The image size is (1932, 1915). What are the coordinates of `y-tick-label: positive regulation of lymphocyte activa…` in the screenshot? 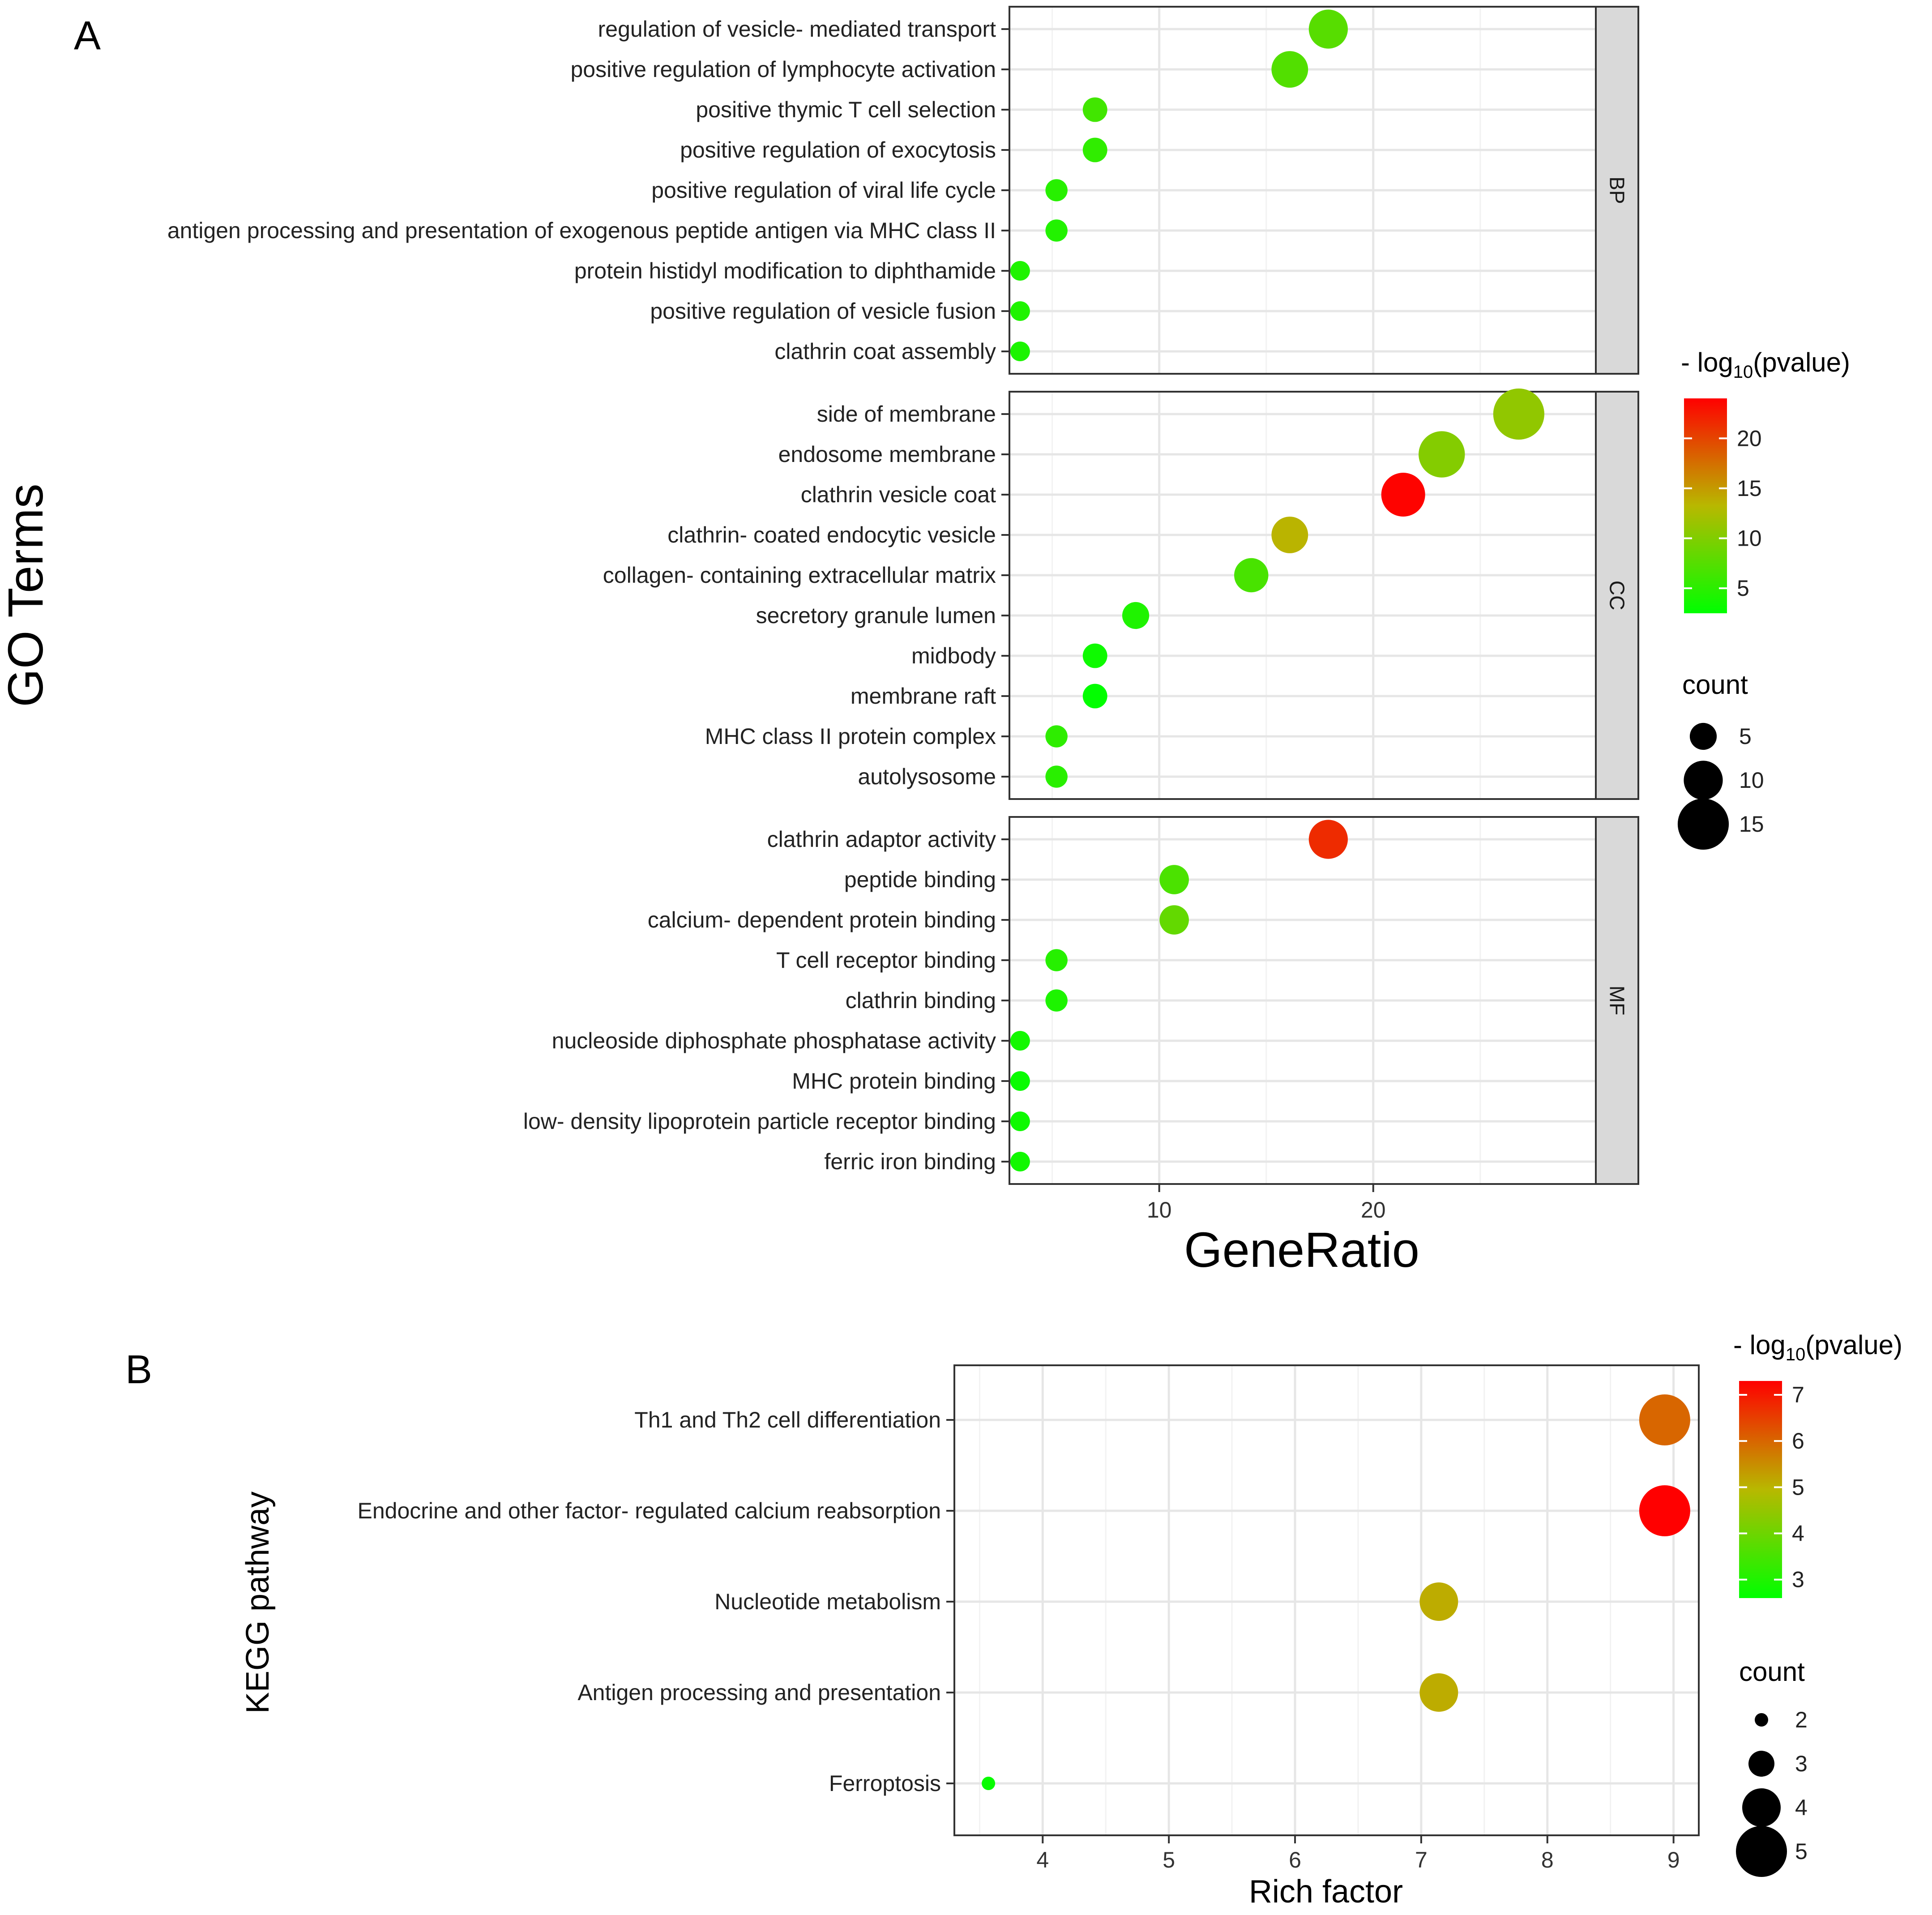 It's located at (783, 69).